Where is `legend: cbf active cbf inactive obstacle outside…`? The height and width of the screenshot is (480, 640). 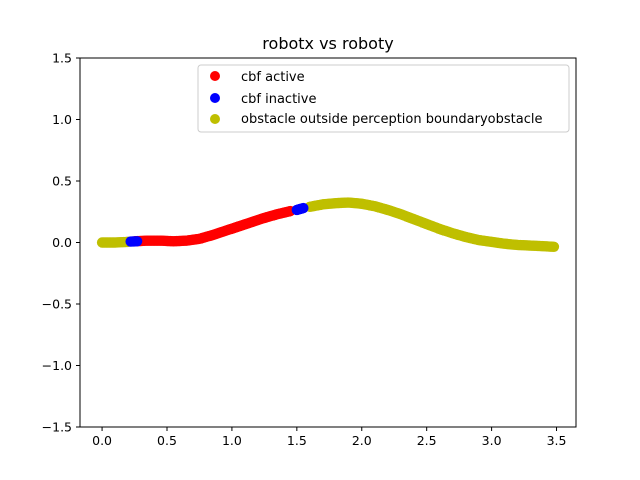
legend: cbf active cbf inactive obstacle outside… is located at coordinates (383, 98).